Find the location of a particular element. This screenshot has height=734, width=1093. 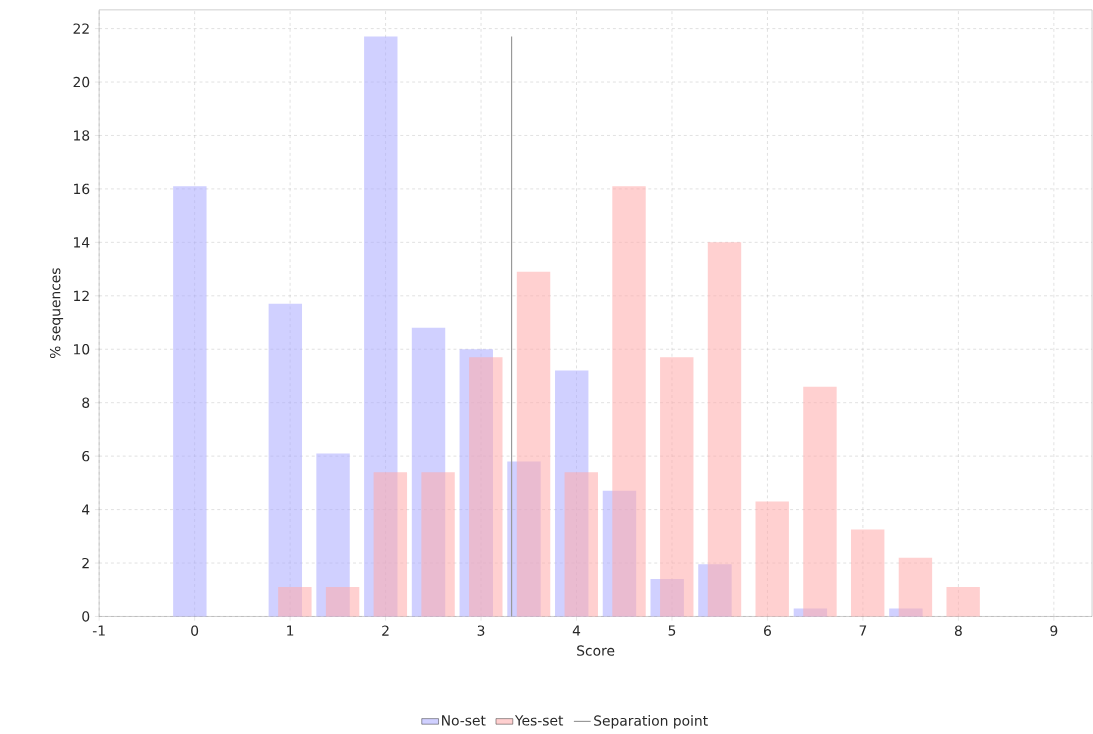

x-tick-label: 7 is located at coordinates (863, 630).